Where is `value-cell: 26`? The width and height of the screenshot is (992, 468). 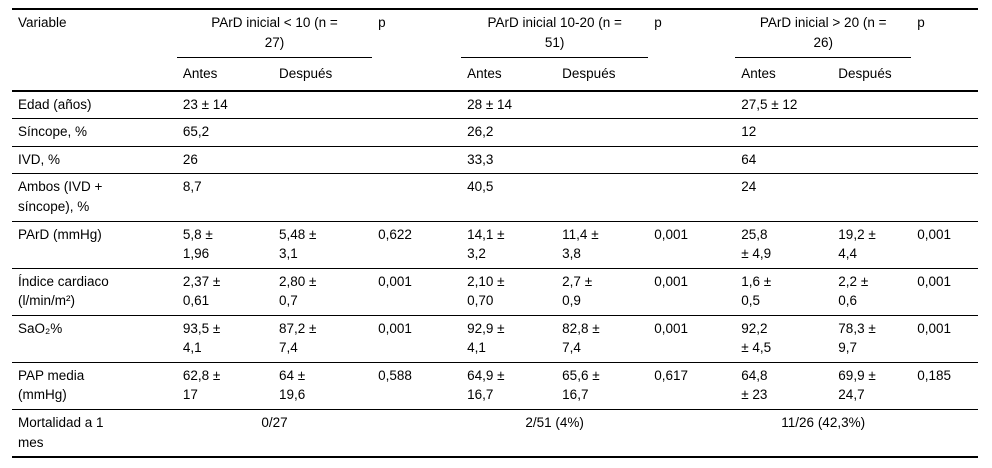 value-cell: 26 is located at coordinates (224, 159).